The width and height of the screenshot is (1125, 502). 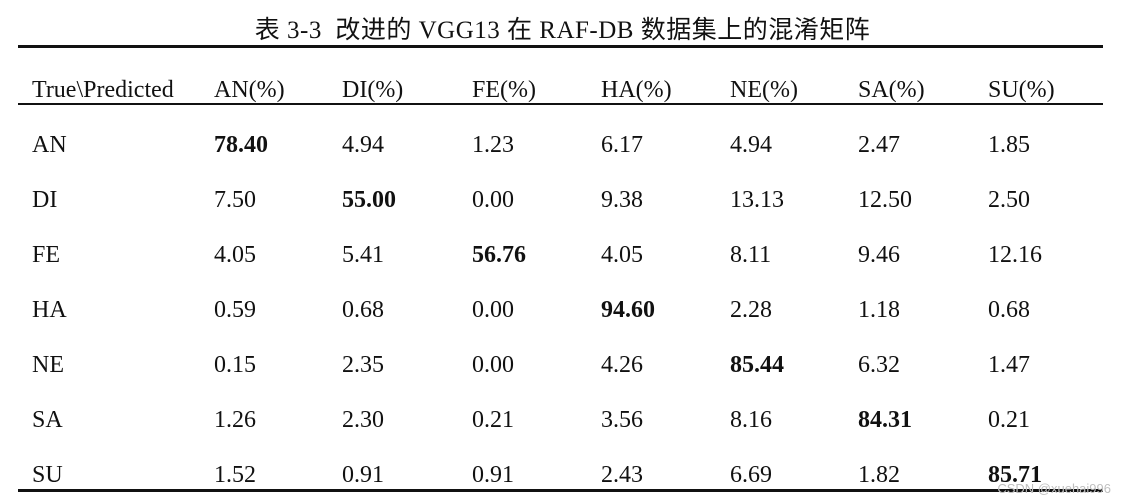 I want to click on row-label: SA, so click(x=47, y=420).